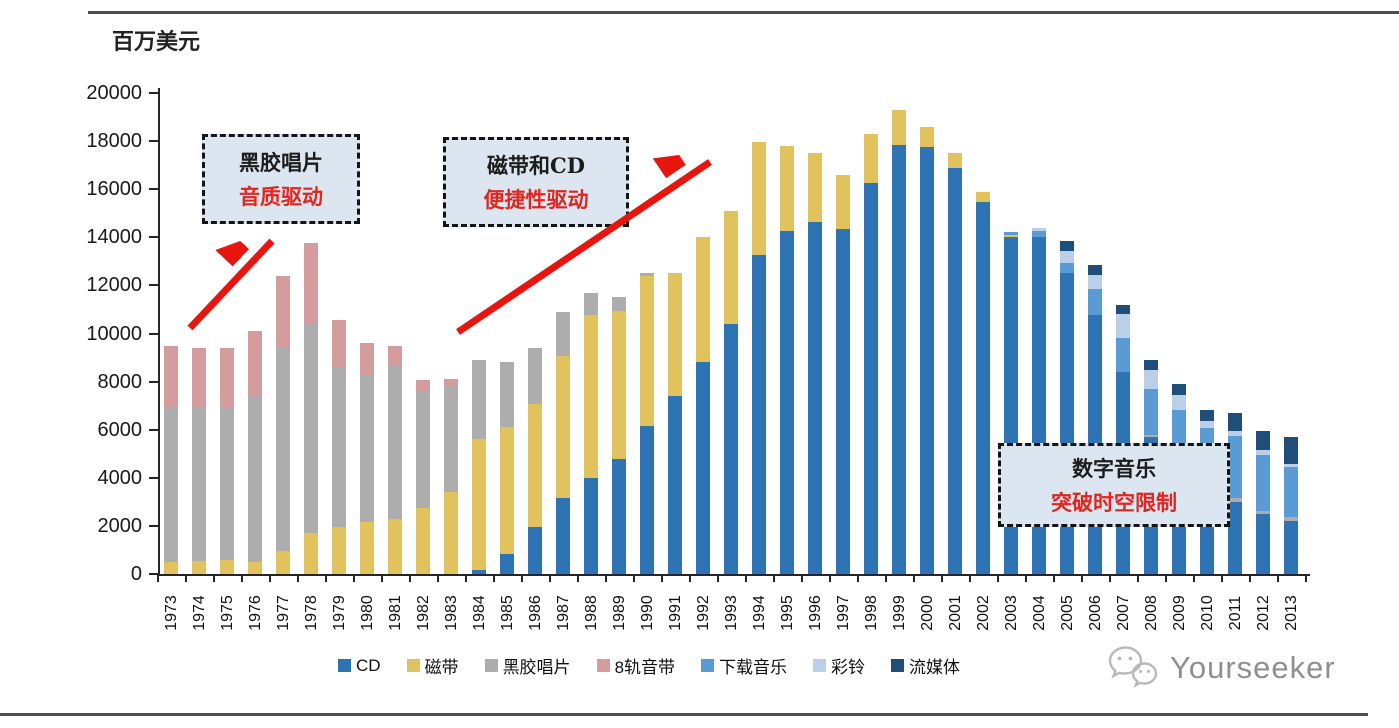 Image resolution: width=1399 pixels, height=728 pixels. What do you see at coordinates (395, 546) in the screenshot?
I see `bar-segment-磁带-1981` at bounding box center [395, 546].